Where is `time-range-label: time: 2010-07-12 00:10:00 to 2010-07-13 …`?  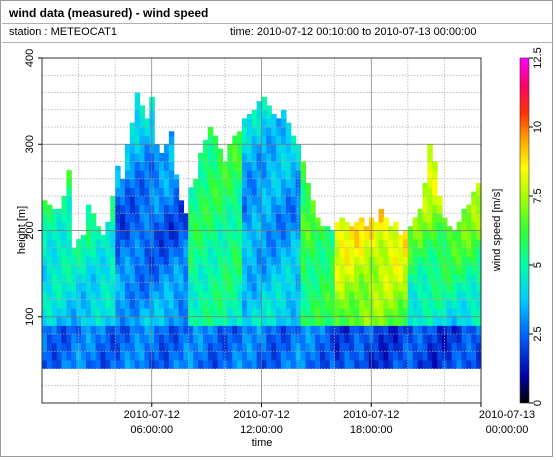
time-range-label: time: 2010-07-12 00:10:00 to 2010-07-13 … is located at coordinates (353, 32).